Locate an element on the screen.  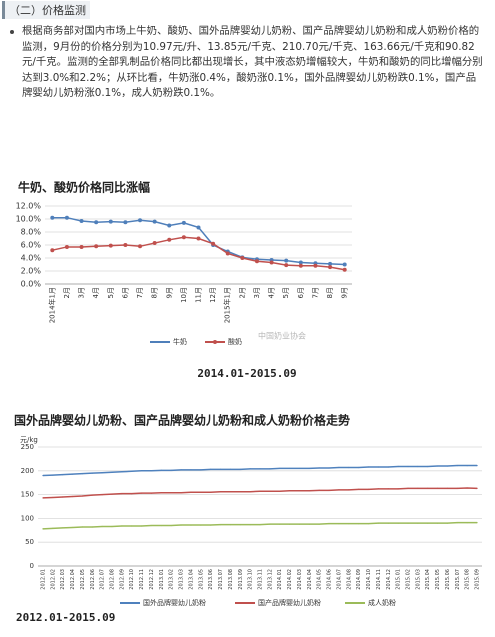
x-tick-label: 2013.09 is located at coordinates (241, 579).